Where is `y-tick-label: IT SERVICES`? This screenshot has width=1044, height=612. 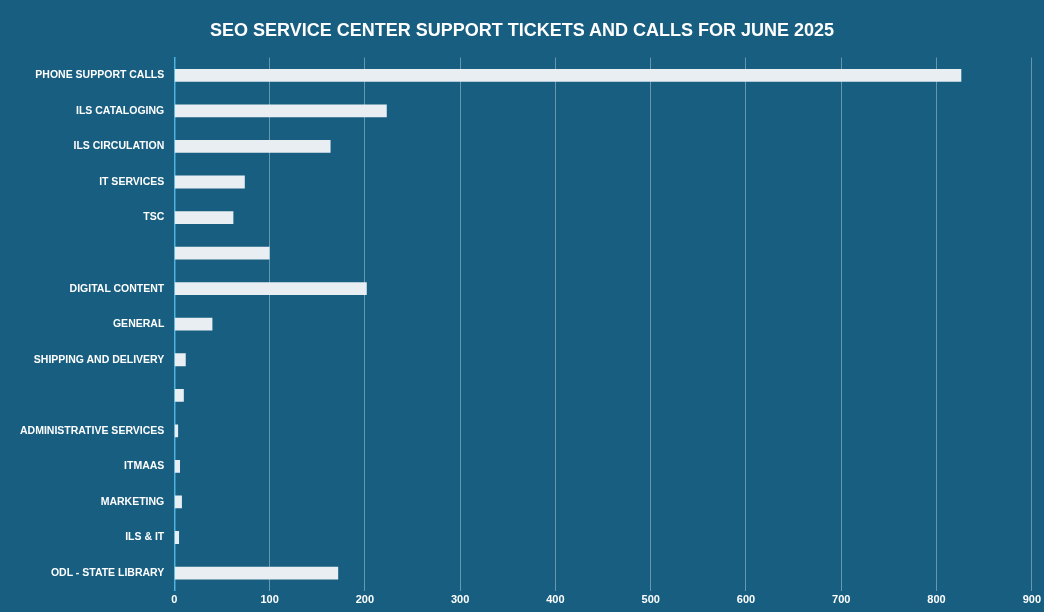 y-tick-label: IT SERVICES is located at coordinates (132, 180).